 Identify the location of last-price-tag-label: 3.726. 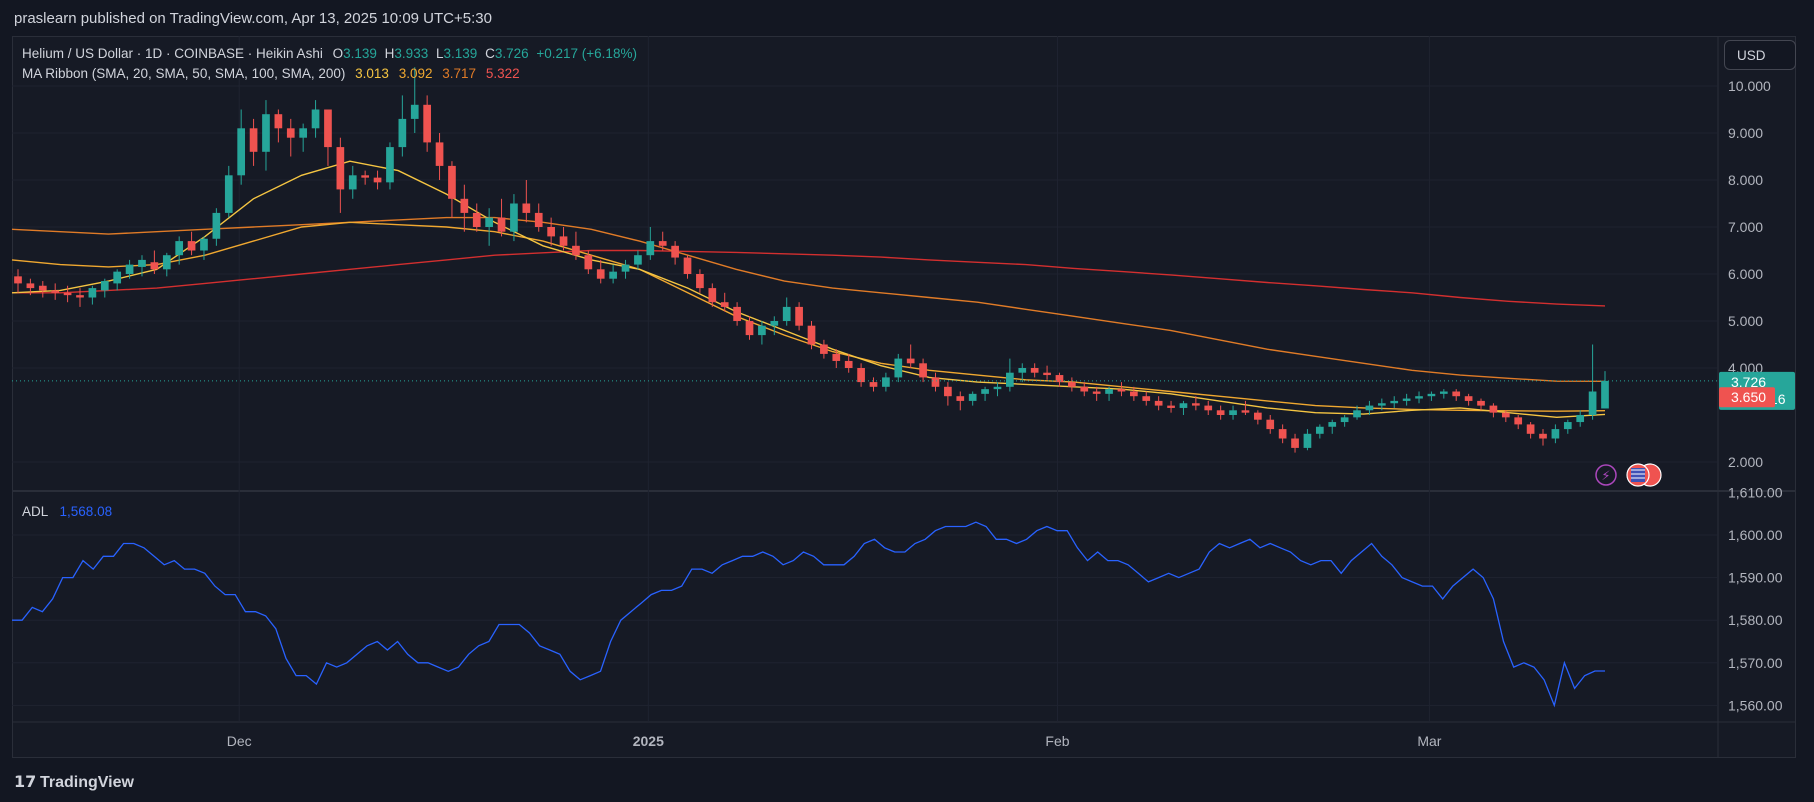
(1748, 382).